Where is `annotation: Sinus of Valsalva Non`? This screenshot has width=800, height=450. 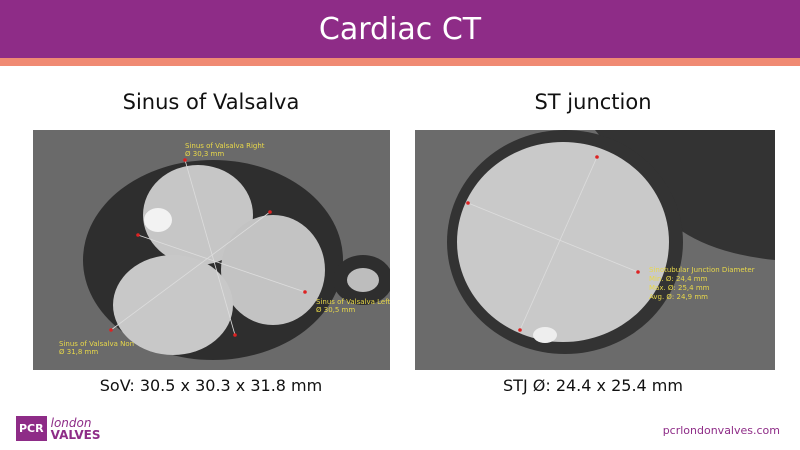
annotation: Sinus of Valsalva Non is located at coordinates (96, 344).